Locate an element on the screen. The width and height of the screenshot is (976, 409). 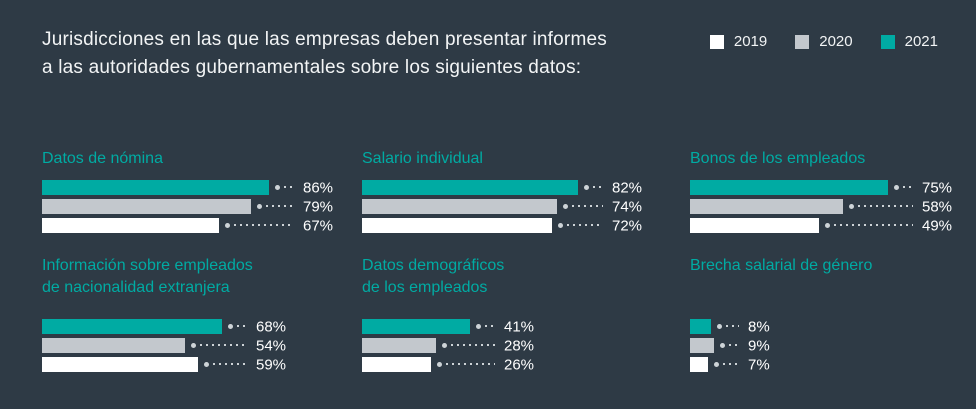
bar-row-2020: 74% is located at coordinates (526, 206).